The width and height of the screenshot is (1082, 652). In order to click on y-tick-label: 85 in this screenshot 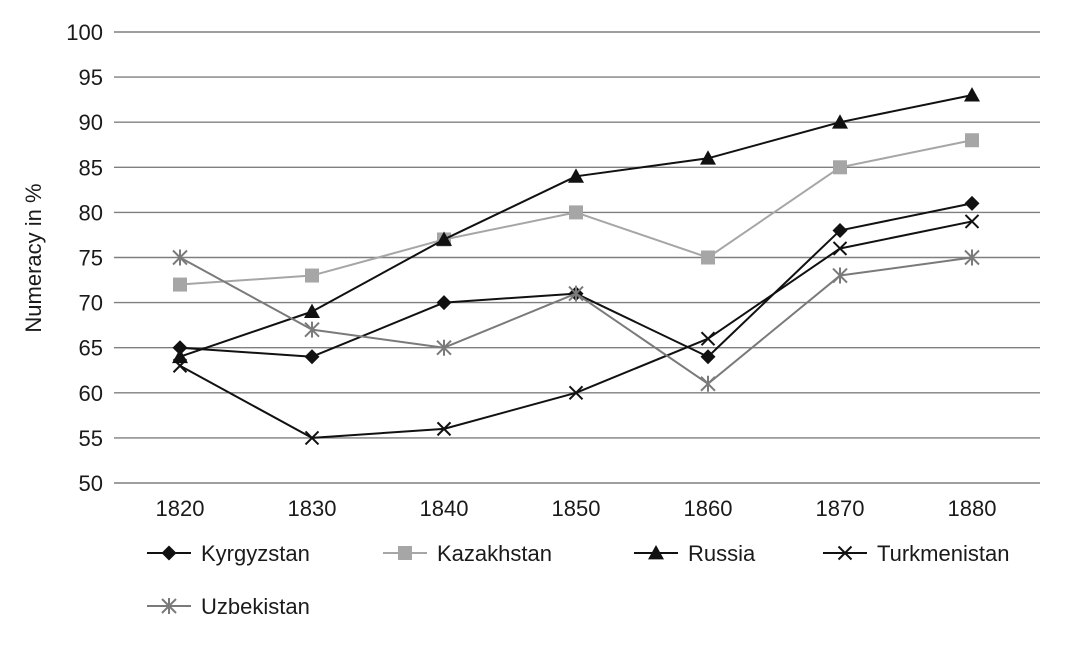, I will do `click(91, 167)`.